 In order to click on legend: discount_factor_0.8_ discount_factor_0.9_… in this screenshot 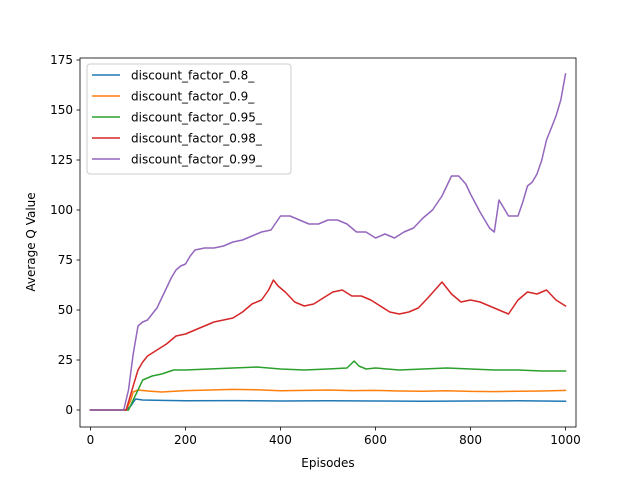, I will do `click(189, 119)`.